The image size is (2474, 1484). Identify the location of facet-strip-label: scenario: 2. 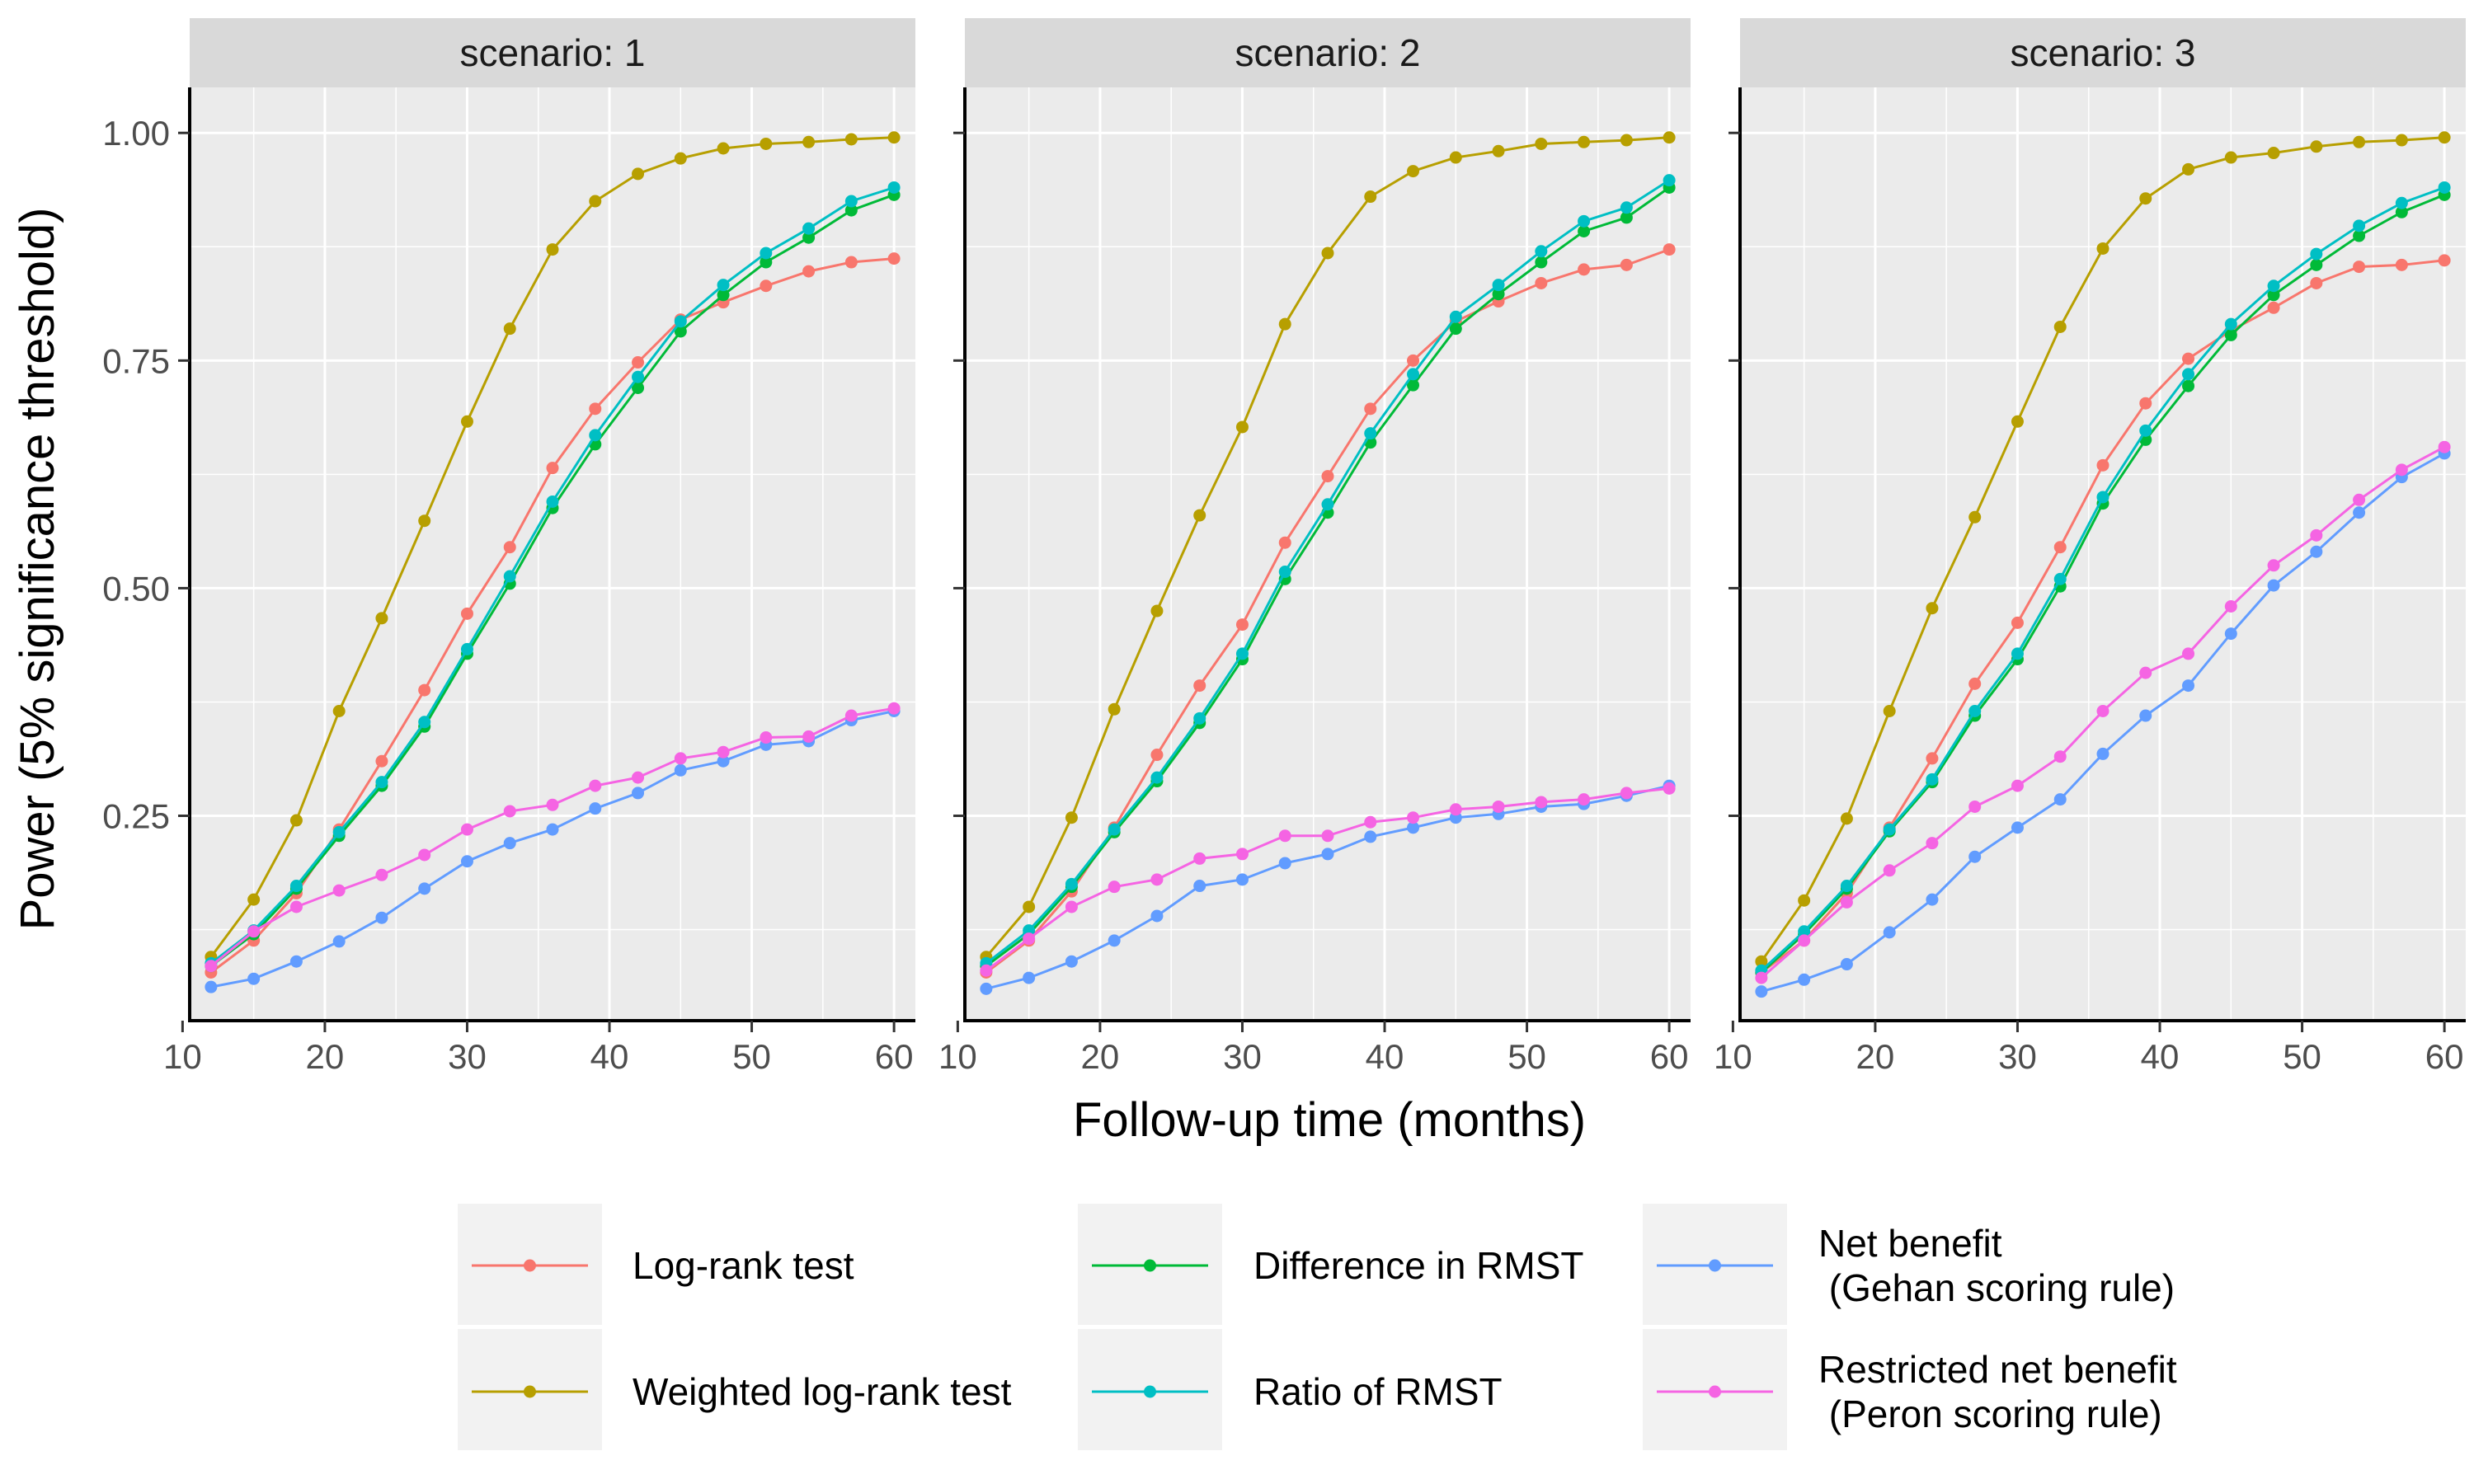
(1327, 52).